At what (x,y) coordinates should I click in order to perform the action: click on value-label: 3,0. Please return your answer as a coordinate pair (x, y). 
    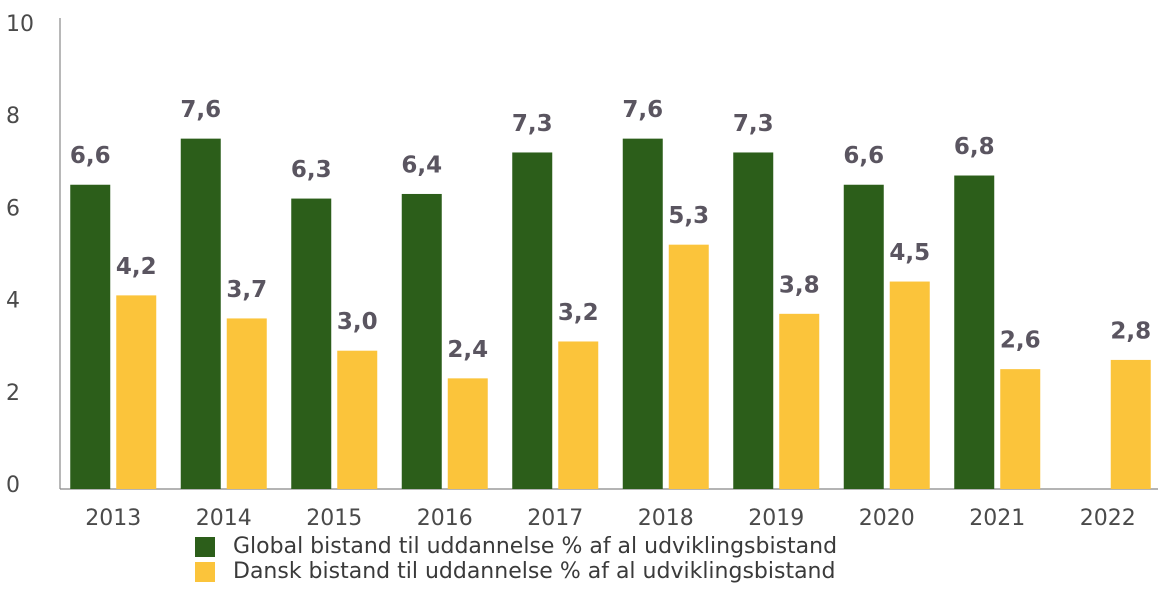
    Looking at the image, I should click on (357, 322).